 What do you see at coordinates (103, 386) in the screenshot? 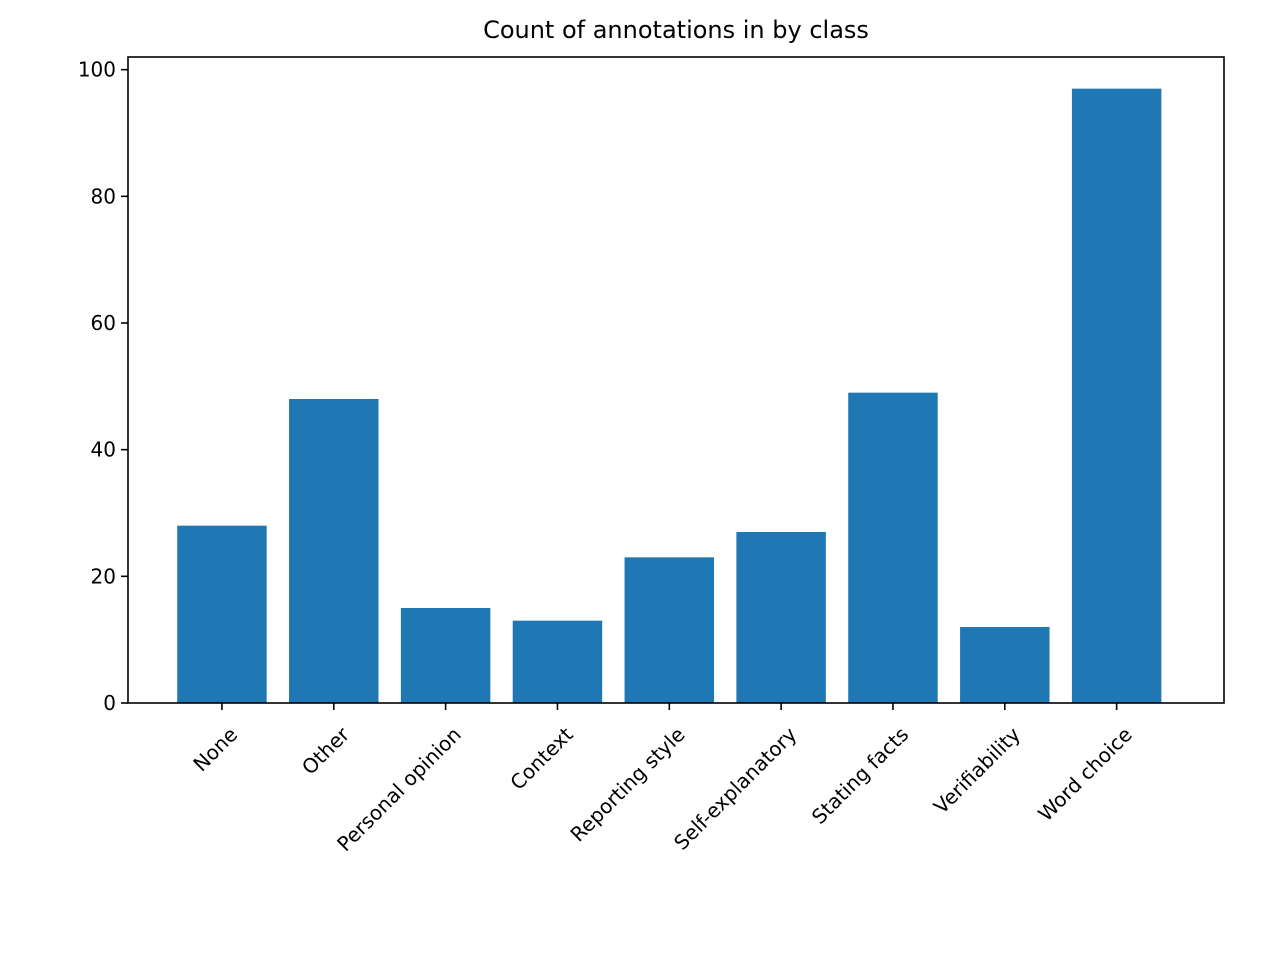
I see `y-axis: 0 20 40 60 80 100` at bounding box center [103, 386].